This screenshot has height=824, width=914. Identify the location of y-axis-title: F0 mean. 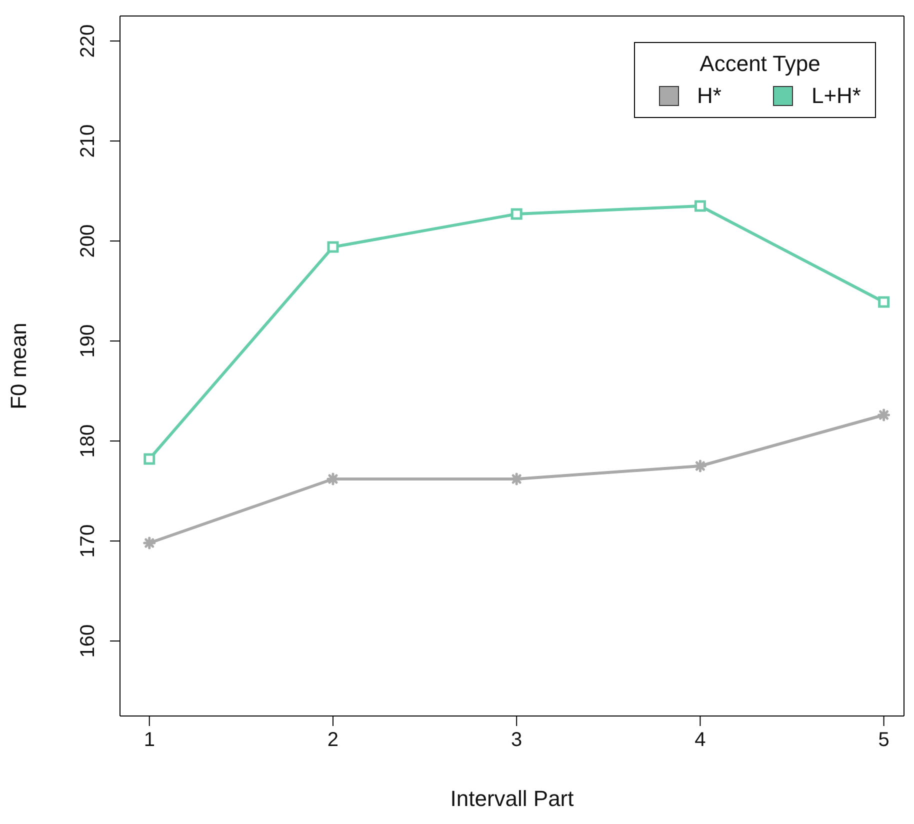
(18, 366).